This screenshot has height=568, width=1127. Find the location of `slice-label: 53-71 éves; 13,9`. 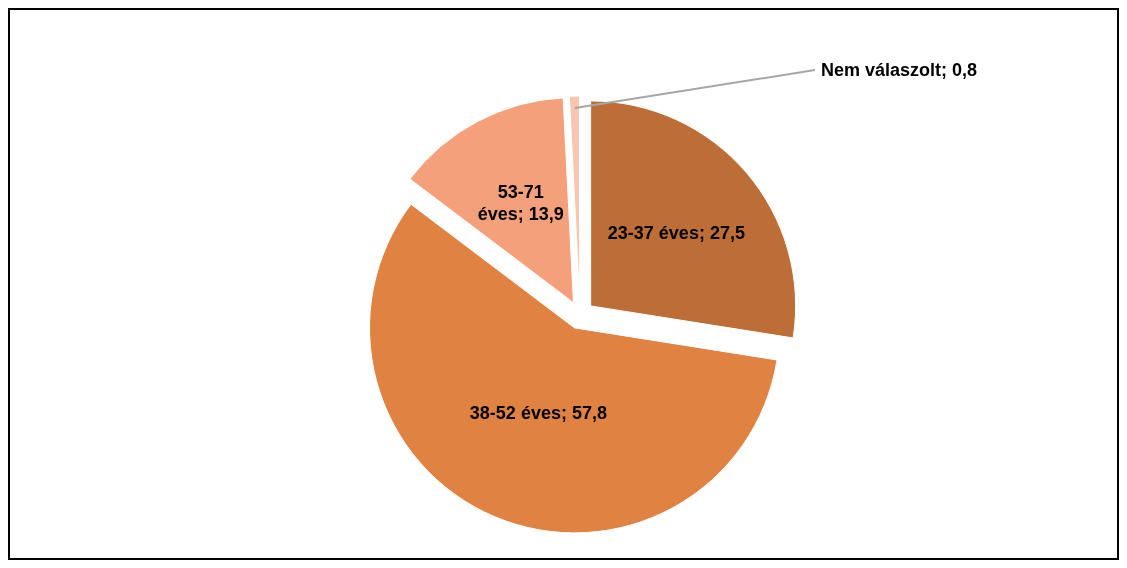

slice-label: 53-71 éves; 13,9 is located at coordinates (520, 202).